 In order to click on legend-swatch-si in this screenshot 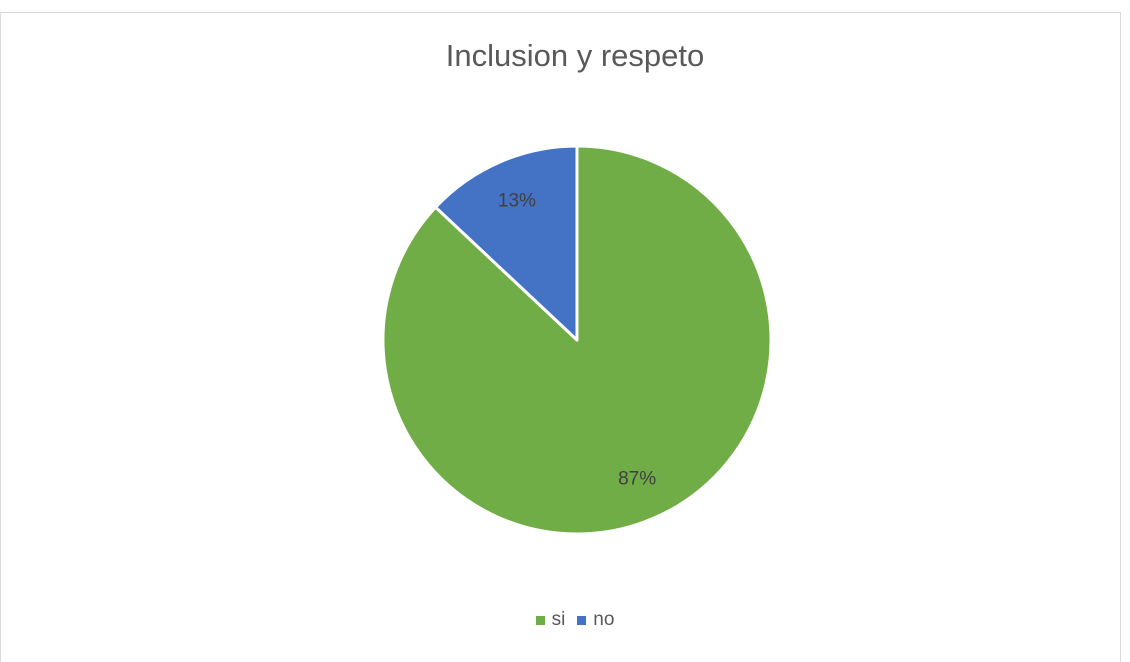, I will do `click(540, 620)`.